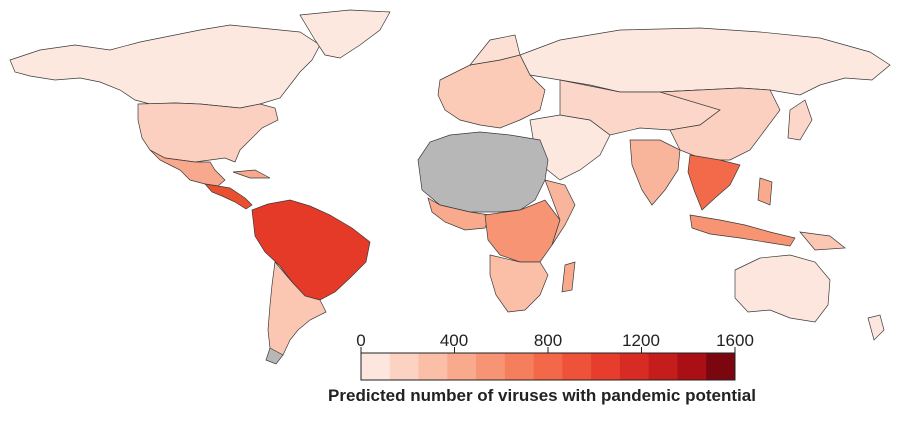  Describe the element at coordinates (720, 124) in the screenshot. I see `china` at that location.